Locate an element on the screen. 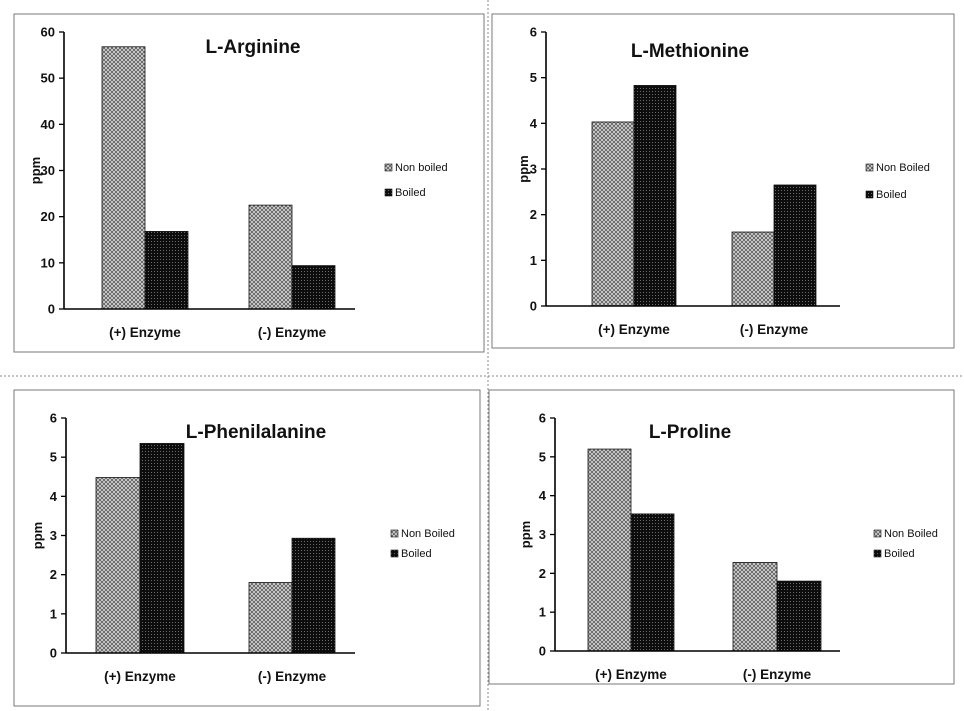 The width and height of the screenshot is (964, 711). y-tick-label: 60 is located at coordinates (48, 32).